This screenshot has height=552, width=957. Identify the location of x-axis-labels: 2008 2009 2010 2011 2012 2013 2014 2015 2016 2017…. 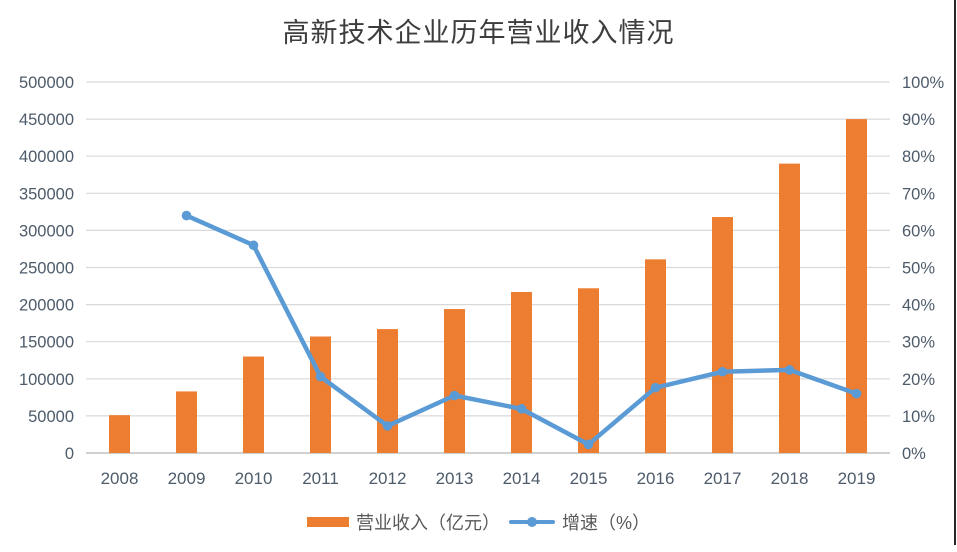
(488, 478).